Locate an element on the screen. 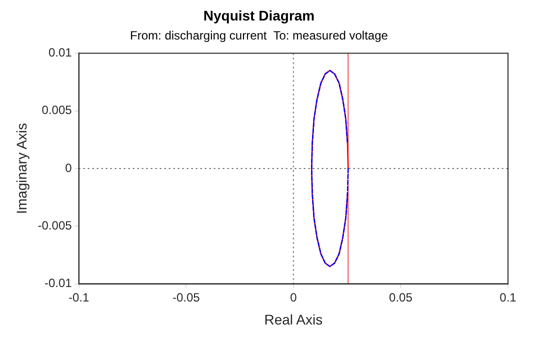 The height and width of the screenshot is (337, 560). x-tick-label: 0 is located at coordinates (294, 297).